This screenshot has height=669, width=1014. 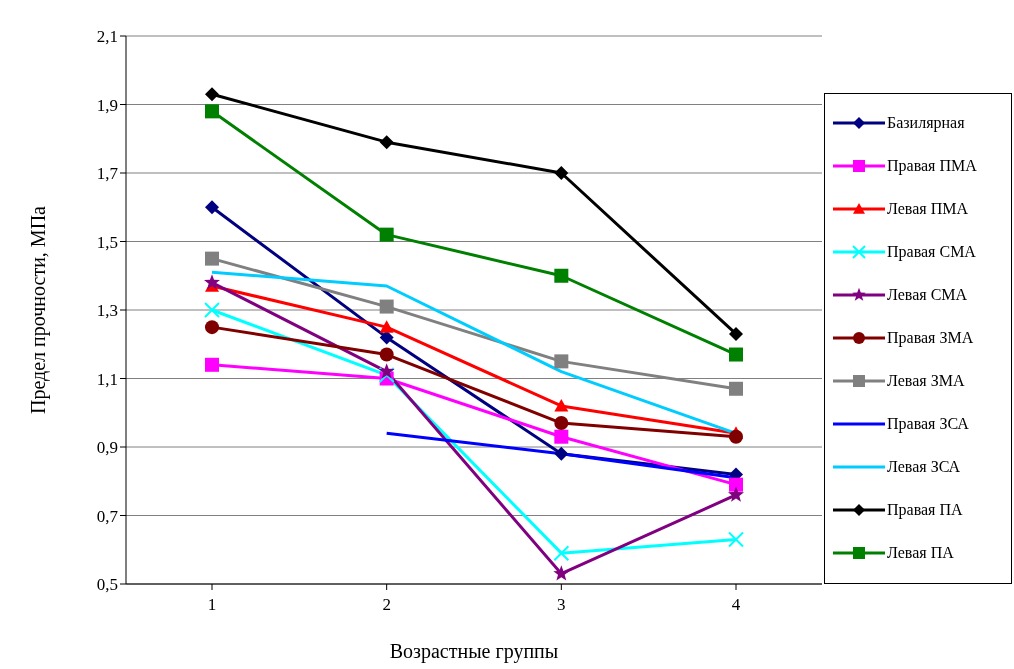 I want to click on legend-label: Левая ЗСА, so click(x=924, y=467).